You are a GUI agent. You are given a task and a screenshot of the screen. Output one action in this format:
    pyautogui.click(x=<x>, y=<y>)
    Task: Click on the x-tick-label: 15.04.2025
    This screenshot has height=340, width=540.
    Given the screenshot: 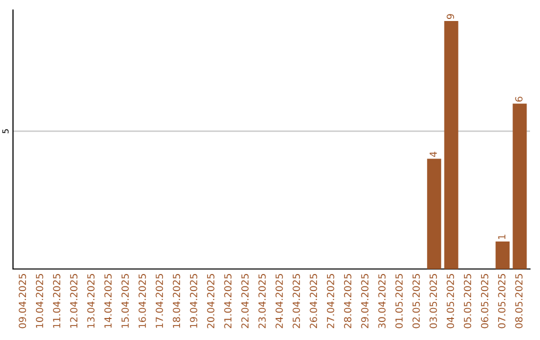 What is the action you would take?
    pyautogui.click(x=125, y=301)
    